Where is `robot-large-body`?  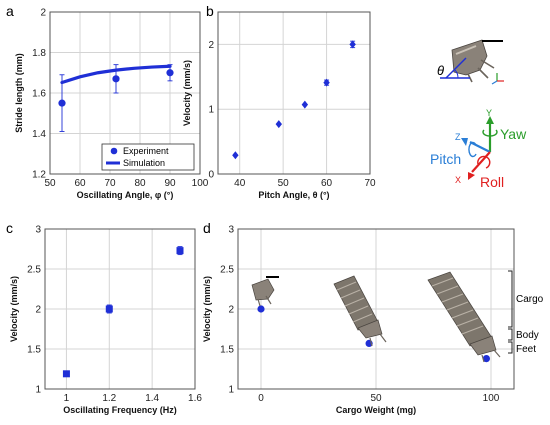
robot-large-body is located at coordinates (483, 345).